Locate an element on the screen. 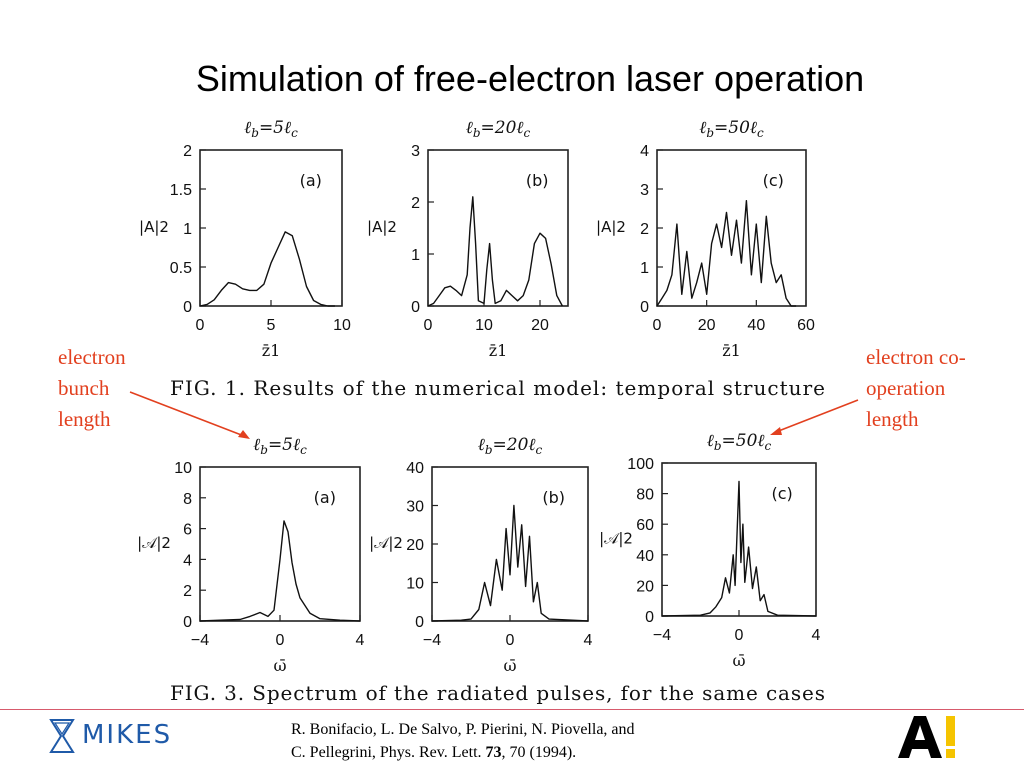 This screenshot has height=768, width=1024. panel-5-xtick-label: −4 is located at coordinates (432, 640).